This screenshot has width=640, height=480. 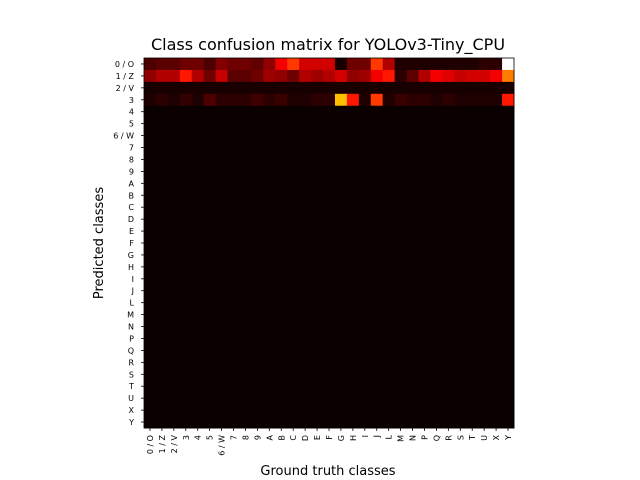 I want to click on x-tick-label: X, so click(x=496, y=437).